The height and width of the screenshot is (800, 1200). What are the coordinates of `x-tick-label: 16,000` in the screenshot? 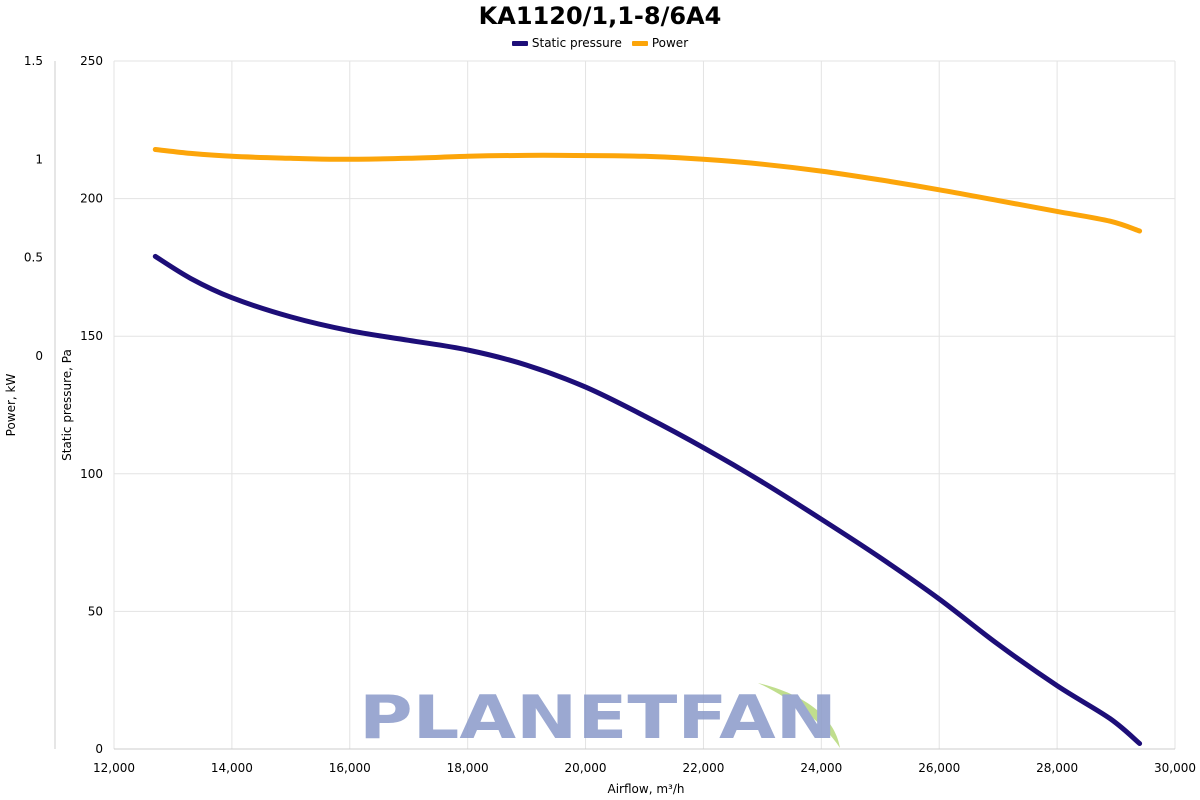 It's located at (350, 768).